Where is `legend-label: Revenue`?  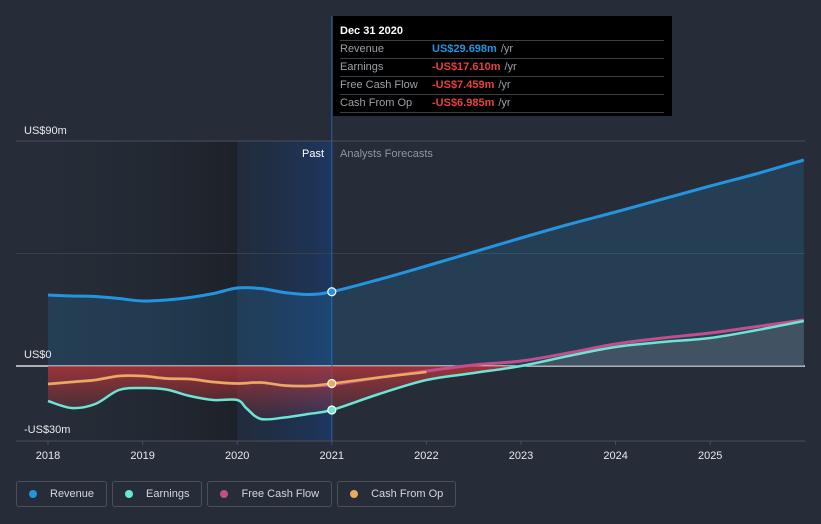 legend-label: Revenue is located at coordinates (72, 494).